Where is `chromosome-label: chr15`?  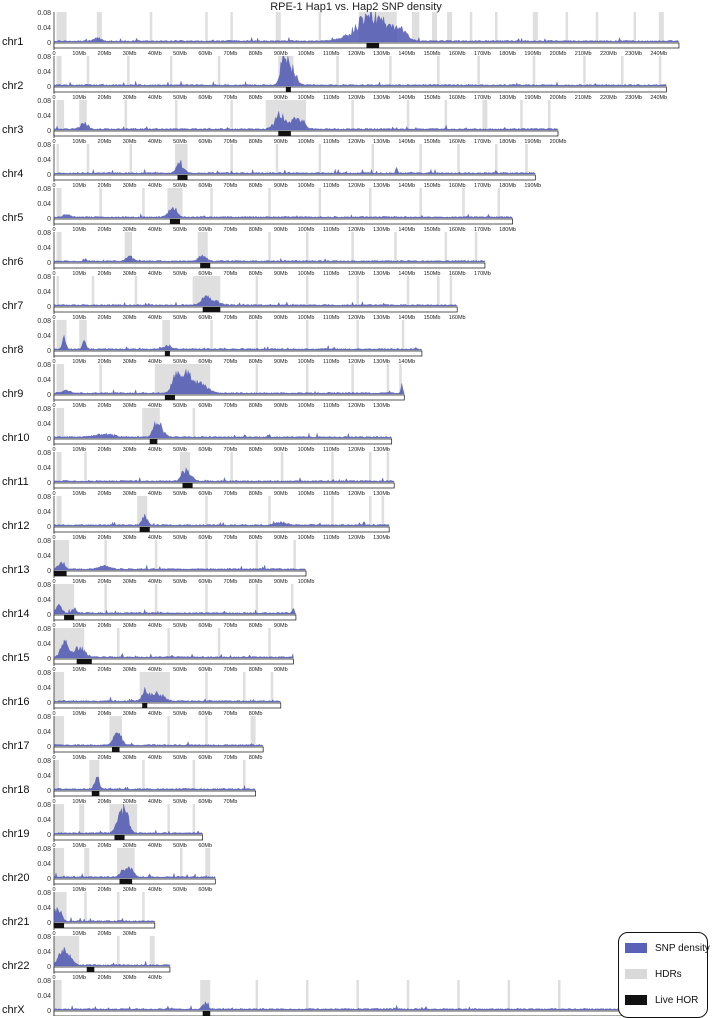 chromosome-label: chr15 is located at coordinates (16, 658).